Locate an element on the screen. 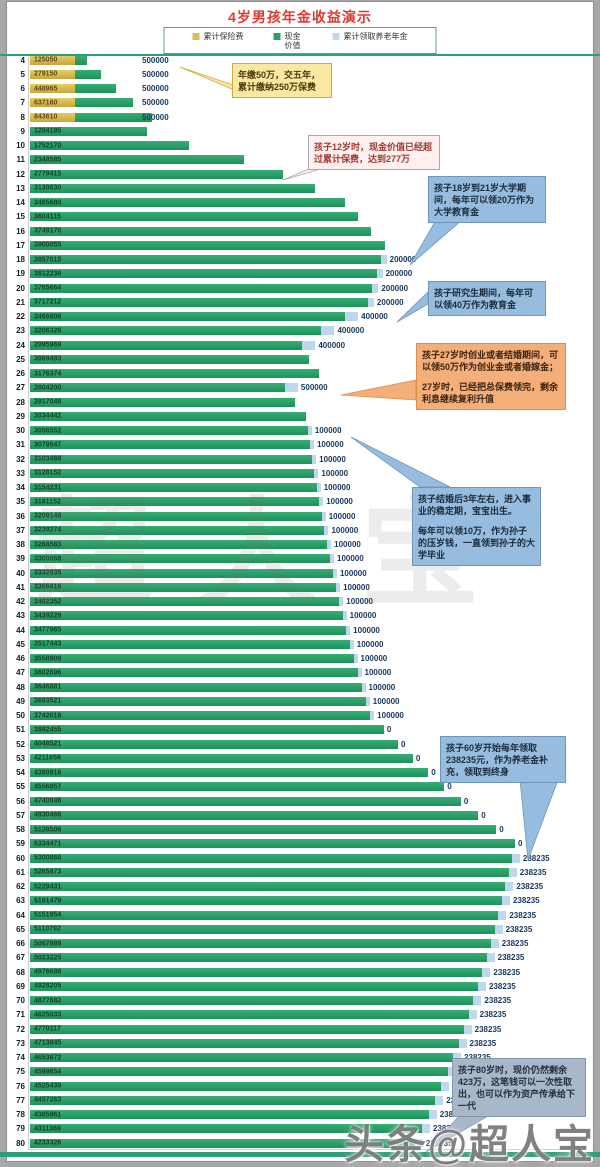  cash-value-label: 3154231 is located at coordinates (48, 487).